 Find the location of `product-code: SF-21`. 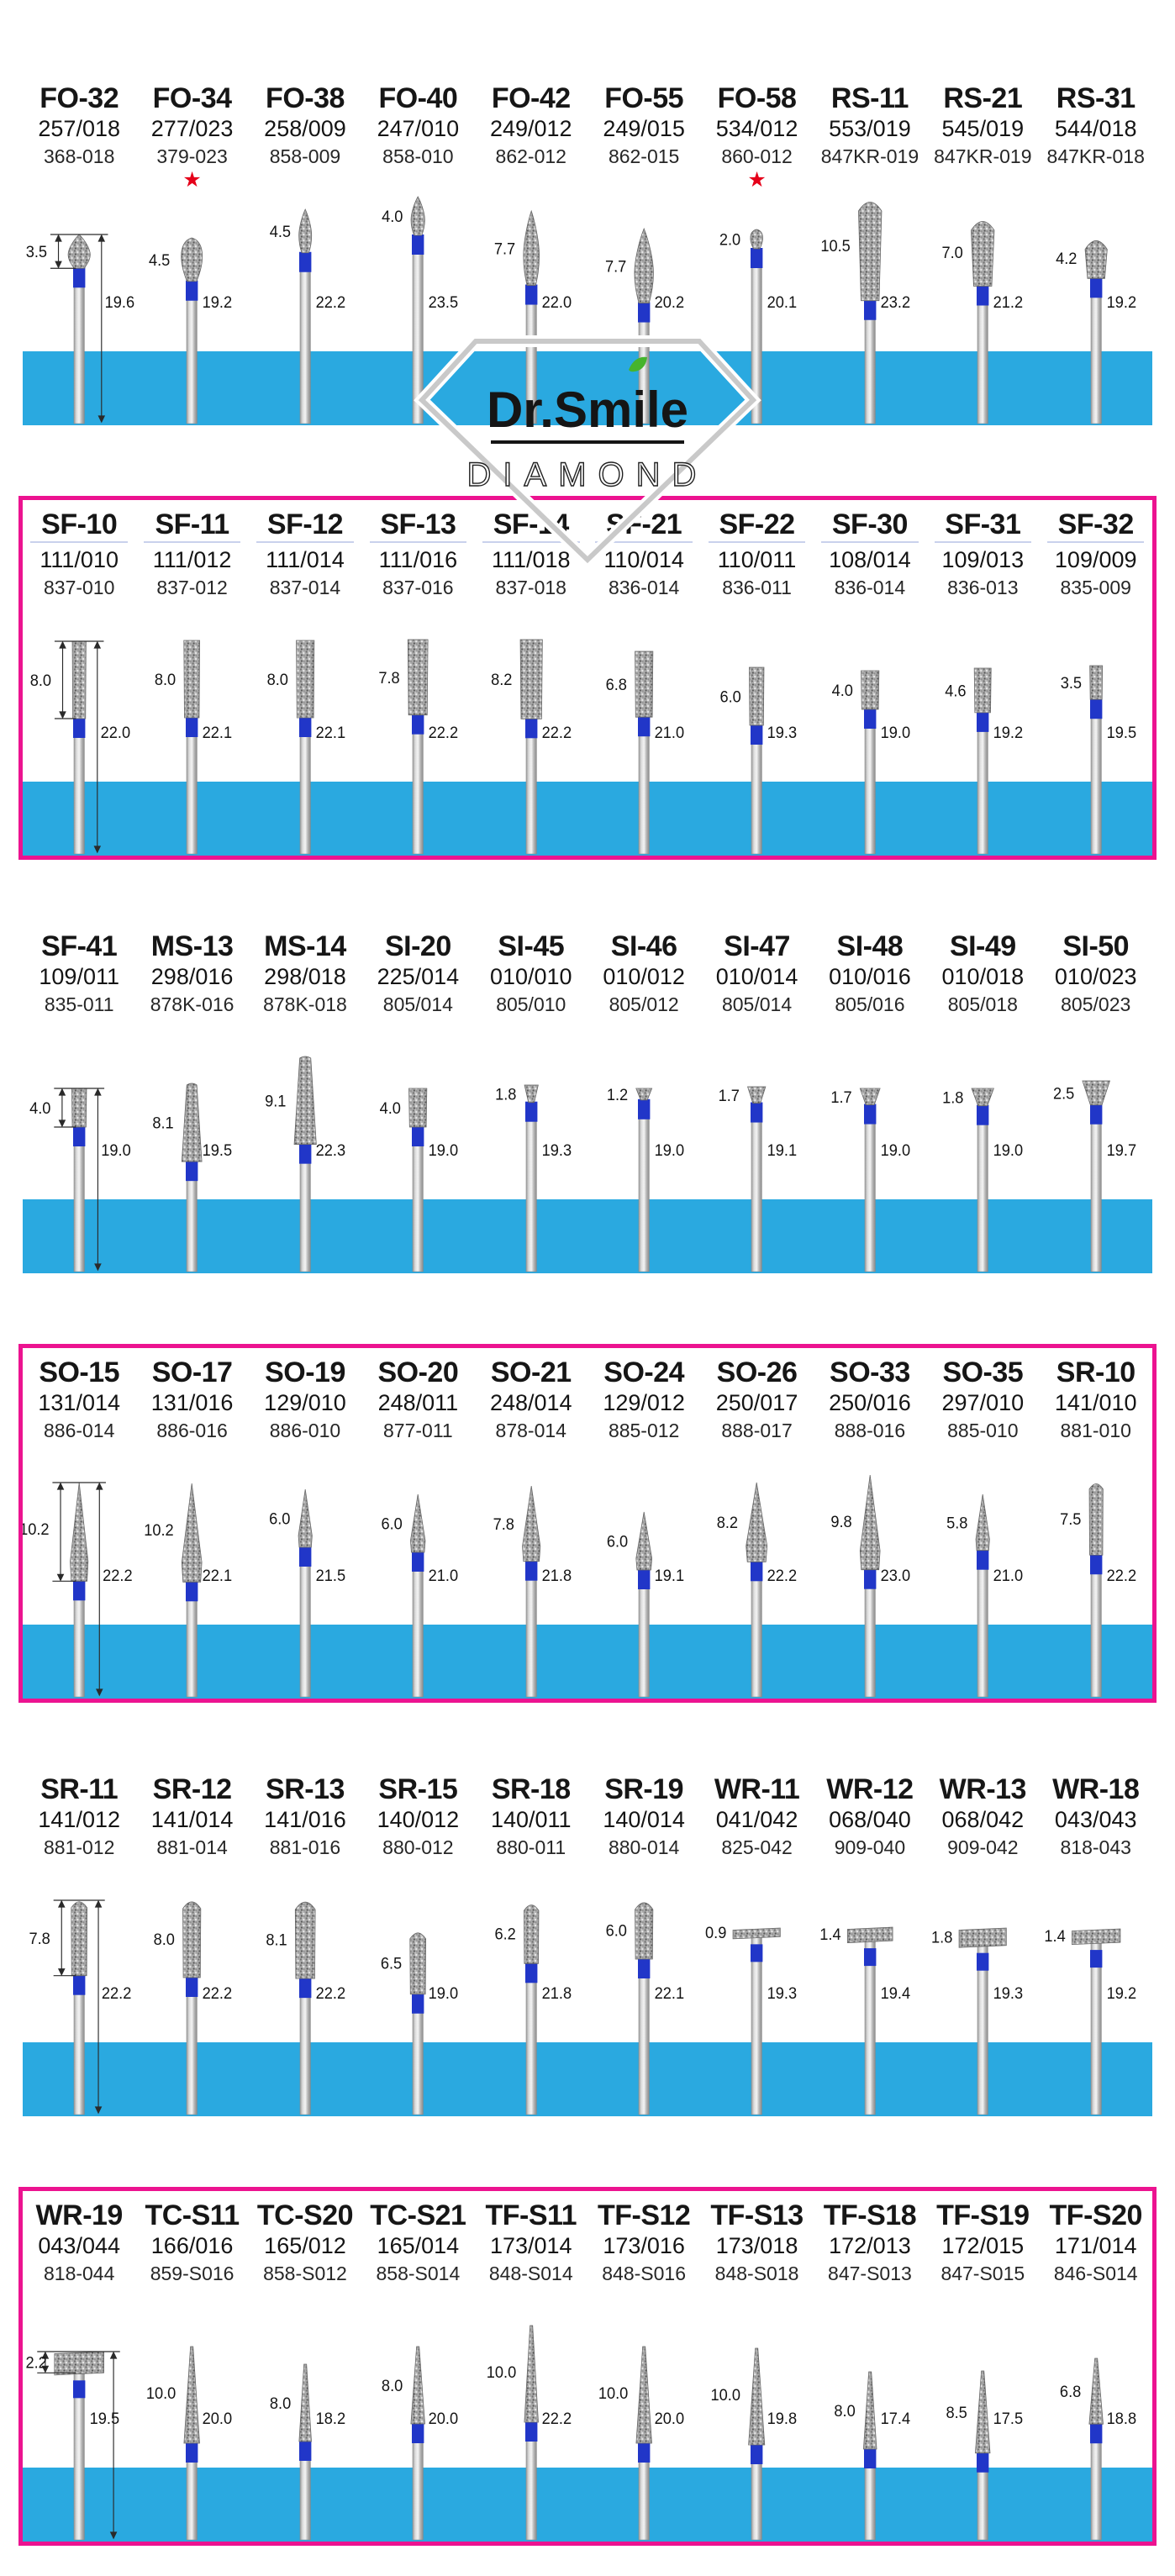

product-code: SF-21 is located at coordinates (644, 524).